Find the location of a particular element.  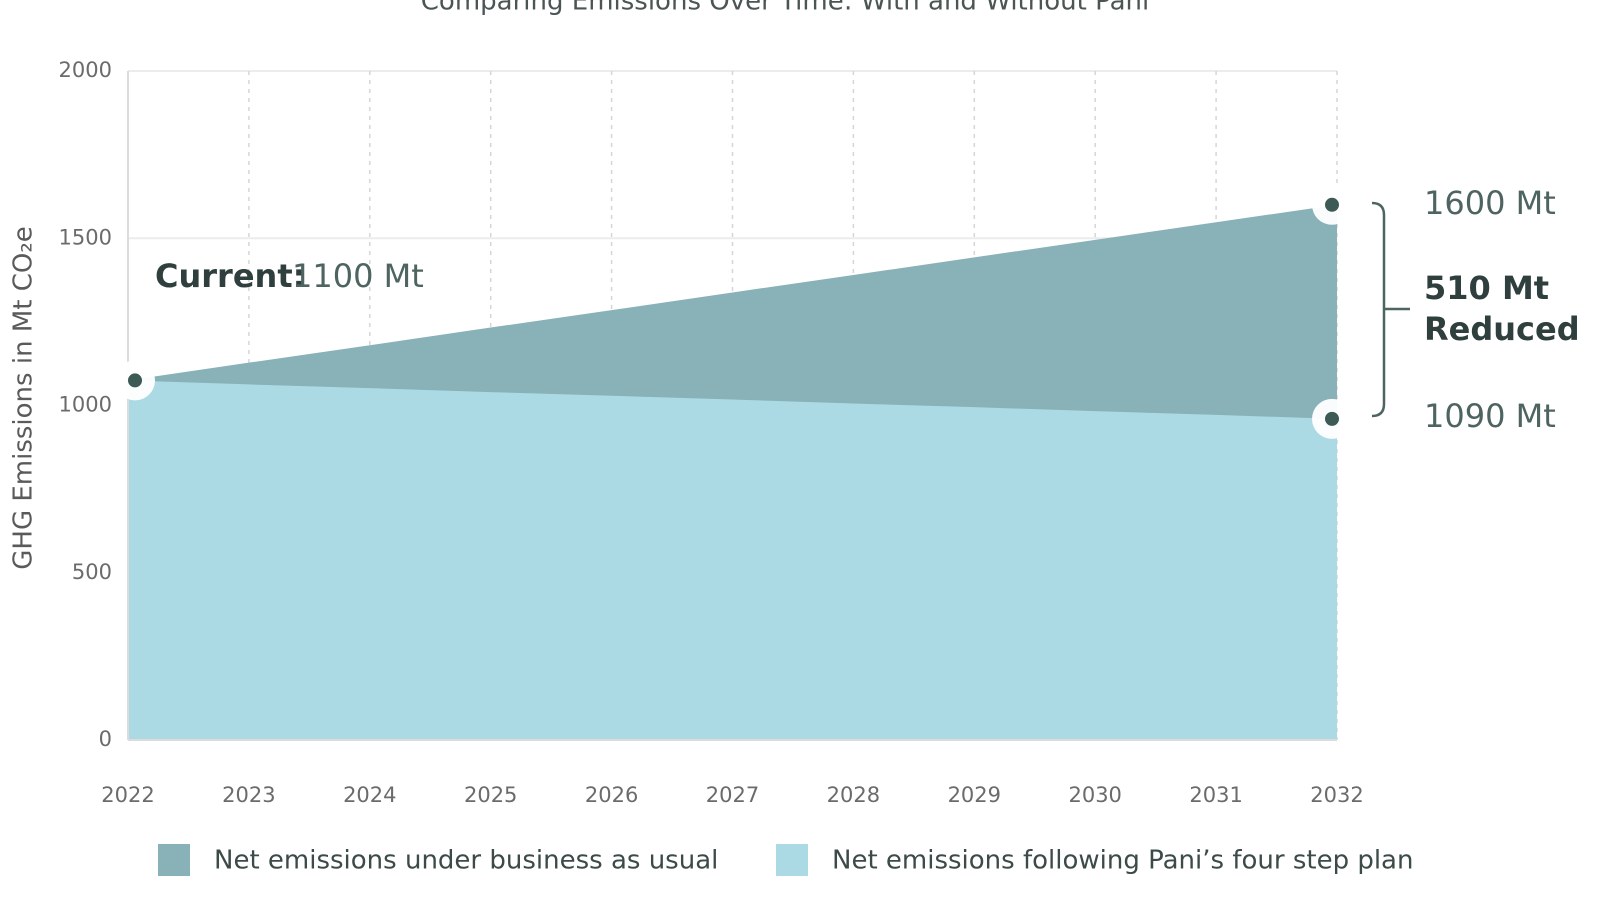

y-tick-label: 0 is located at coordinates (105, 739).